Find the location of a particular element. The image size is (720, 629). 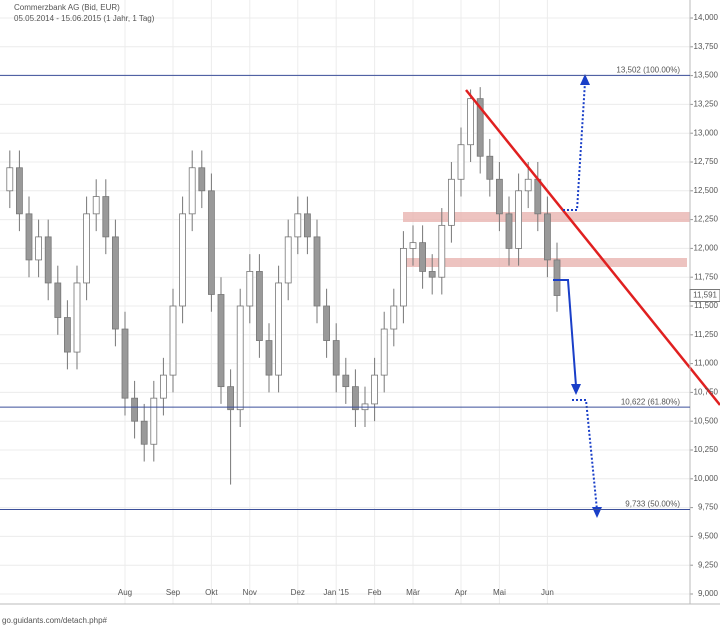

fib-label: 9,733 (50.00%) is located at coordinates (652, 504).